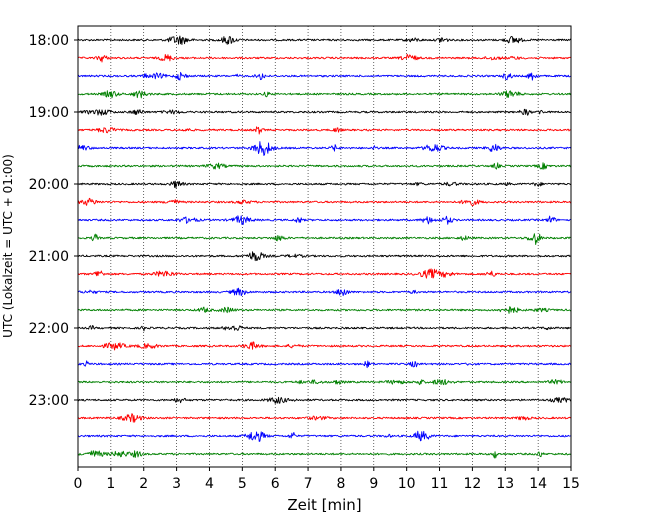 The height and width of the screenshot is (520, 650). I want to click on x-tick-label: 12, so click(472, 484).